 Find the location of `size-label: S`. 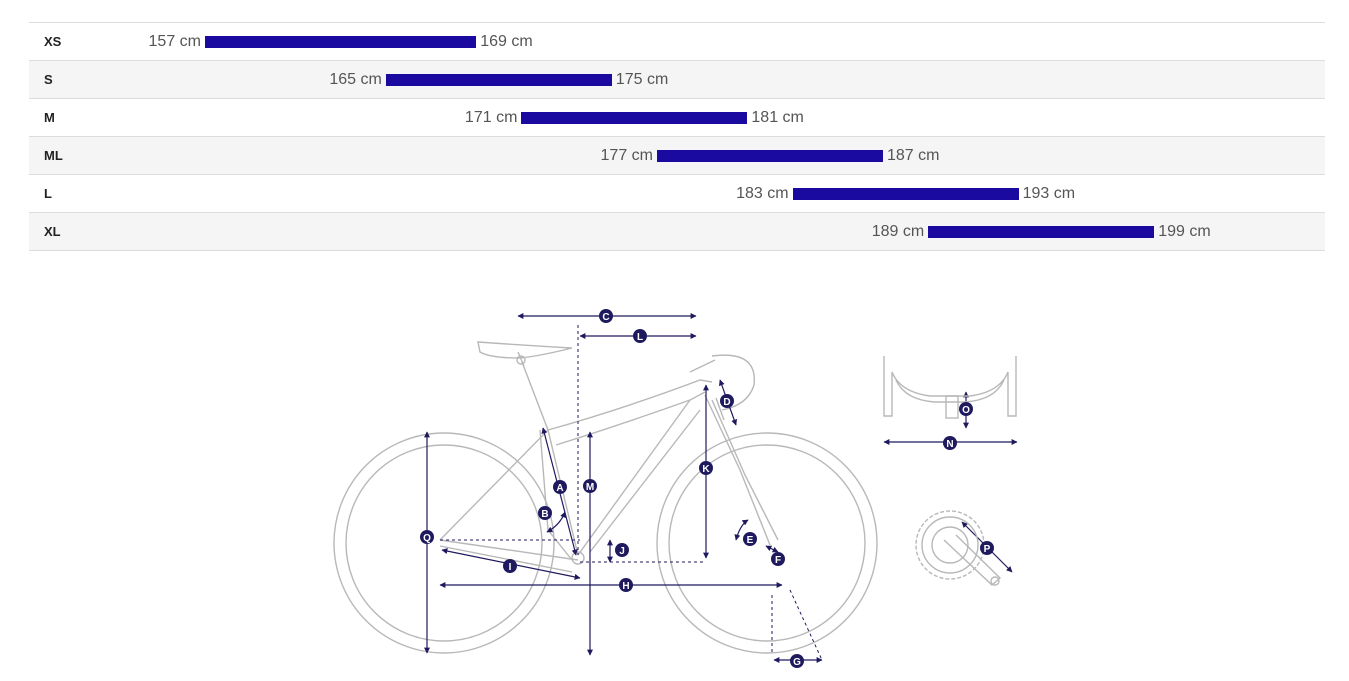

size-label: S is located at coordinates (48, 79).